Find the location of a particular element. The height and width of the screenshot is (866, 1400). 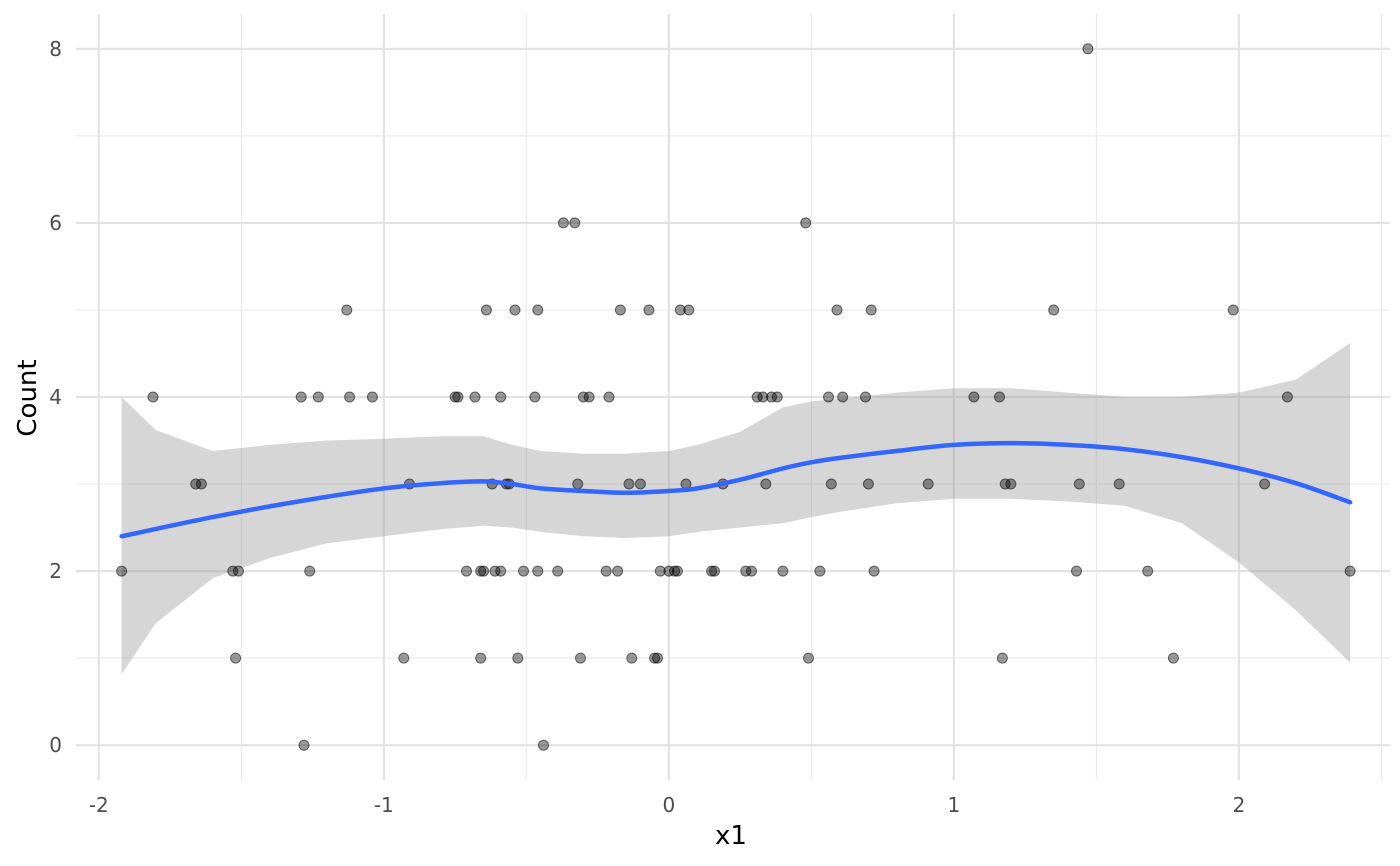

smooth-line-group is located at coordinates (736, 489).